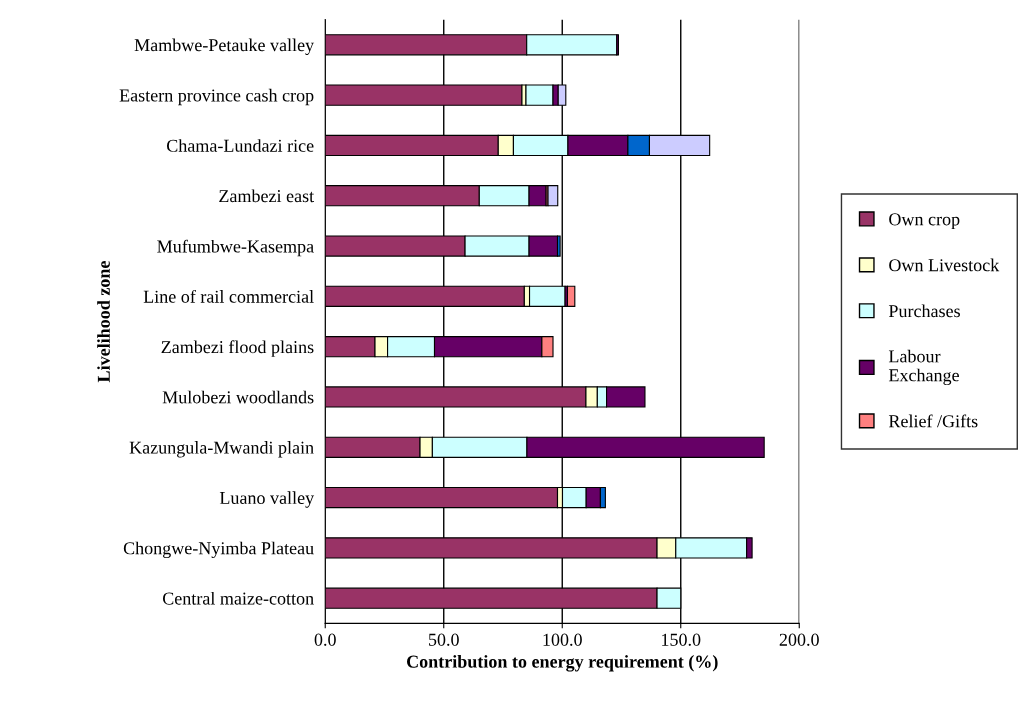 The width and height of the screenshot is (1026, 702). What do you see at coordinates (267, 499) in the screenshot?
I see `y-tick-label: Luano valley` at bounding box center [267, 499].